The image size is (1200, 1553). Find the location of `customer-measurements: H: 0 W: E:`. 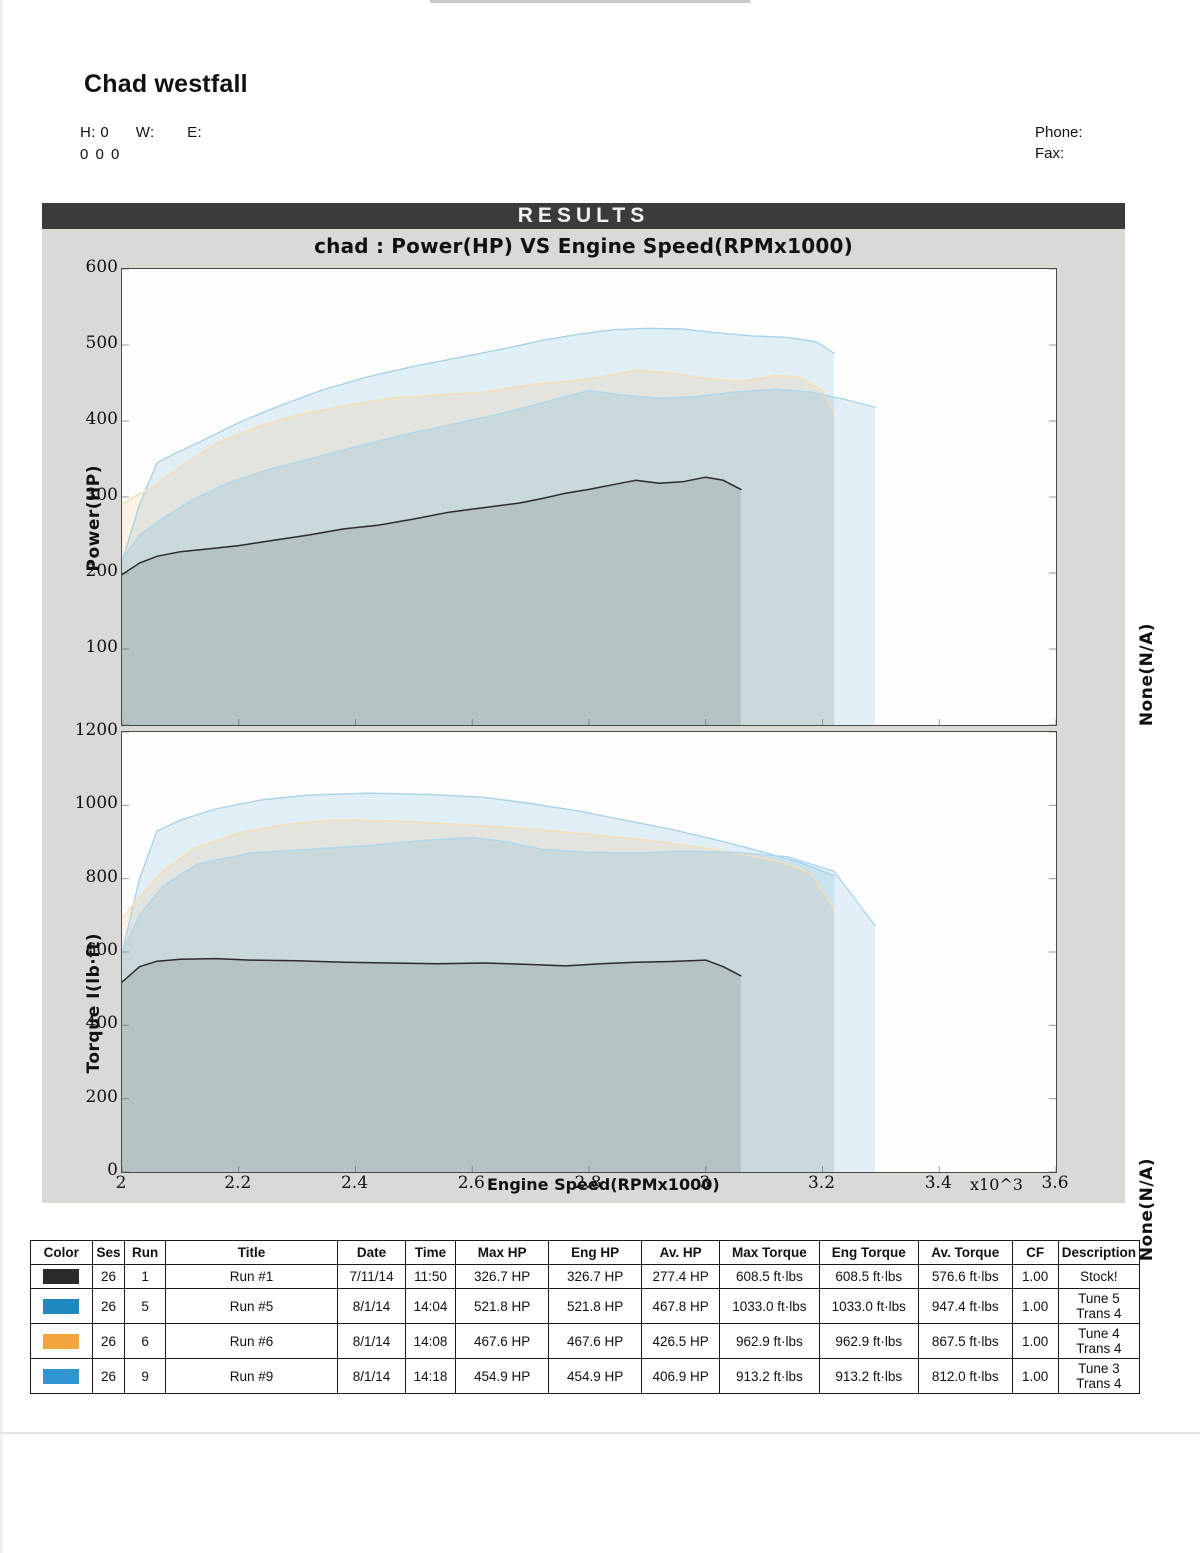

customer-measurements: H: 0 W: E: is located at coordinates (141, 132).